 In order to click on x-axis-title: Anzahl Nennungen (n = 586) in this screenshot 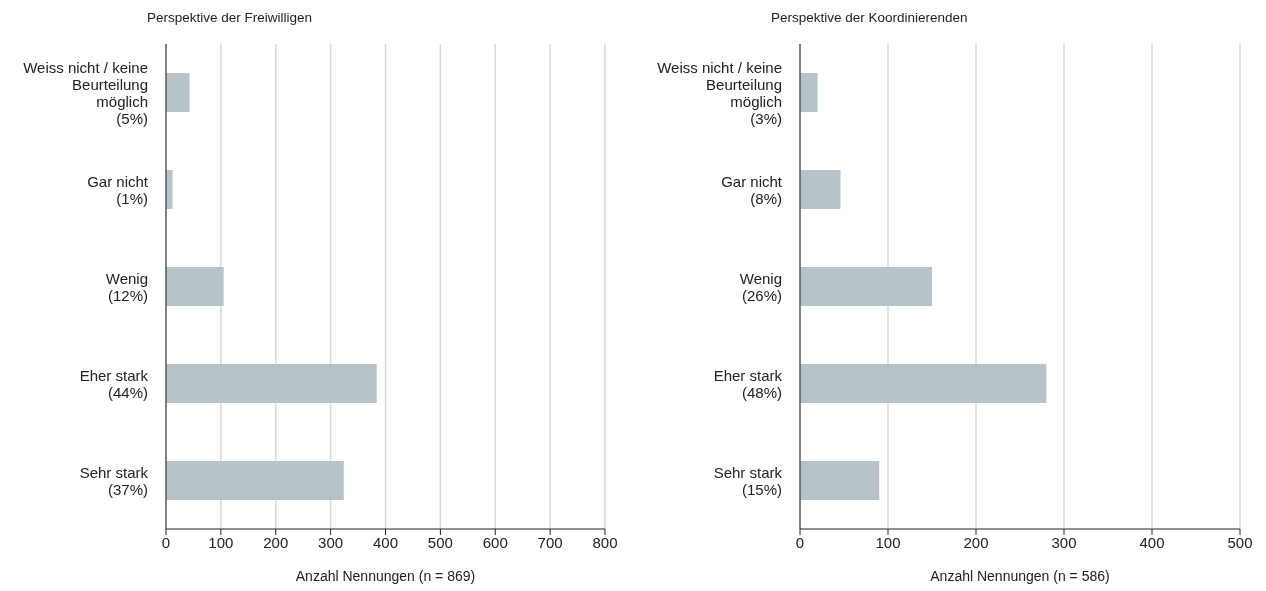, I will do `click(1020, 576)`.